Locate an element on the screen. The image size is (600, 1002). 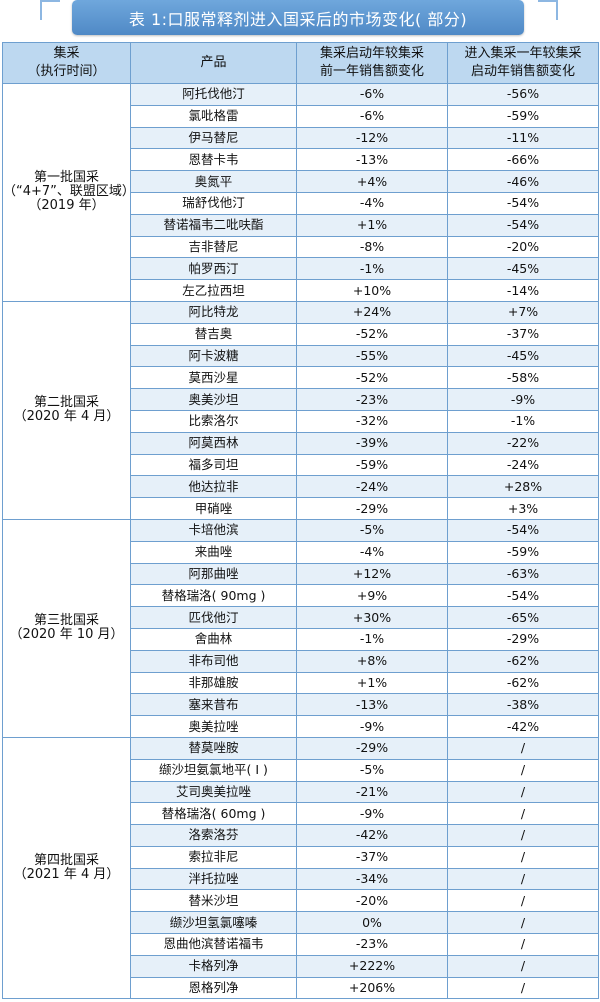
header-batch-line-2: （执行时间） is located at coordinates (66, 71).